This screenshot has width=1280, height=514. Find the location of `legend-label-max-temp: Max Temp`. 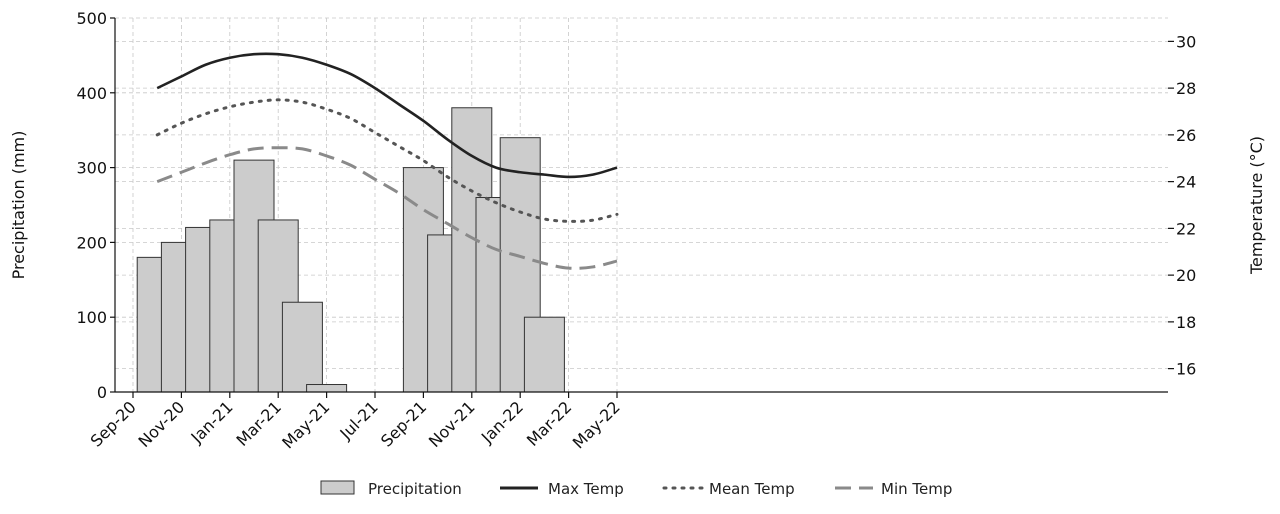

legend-label-max-temp: Max Temp is located at coordinates (586, 489).